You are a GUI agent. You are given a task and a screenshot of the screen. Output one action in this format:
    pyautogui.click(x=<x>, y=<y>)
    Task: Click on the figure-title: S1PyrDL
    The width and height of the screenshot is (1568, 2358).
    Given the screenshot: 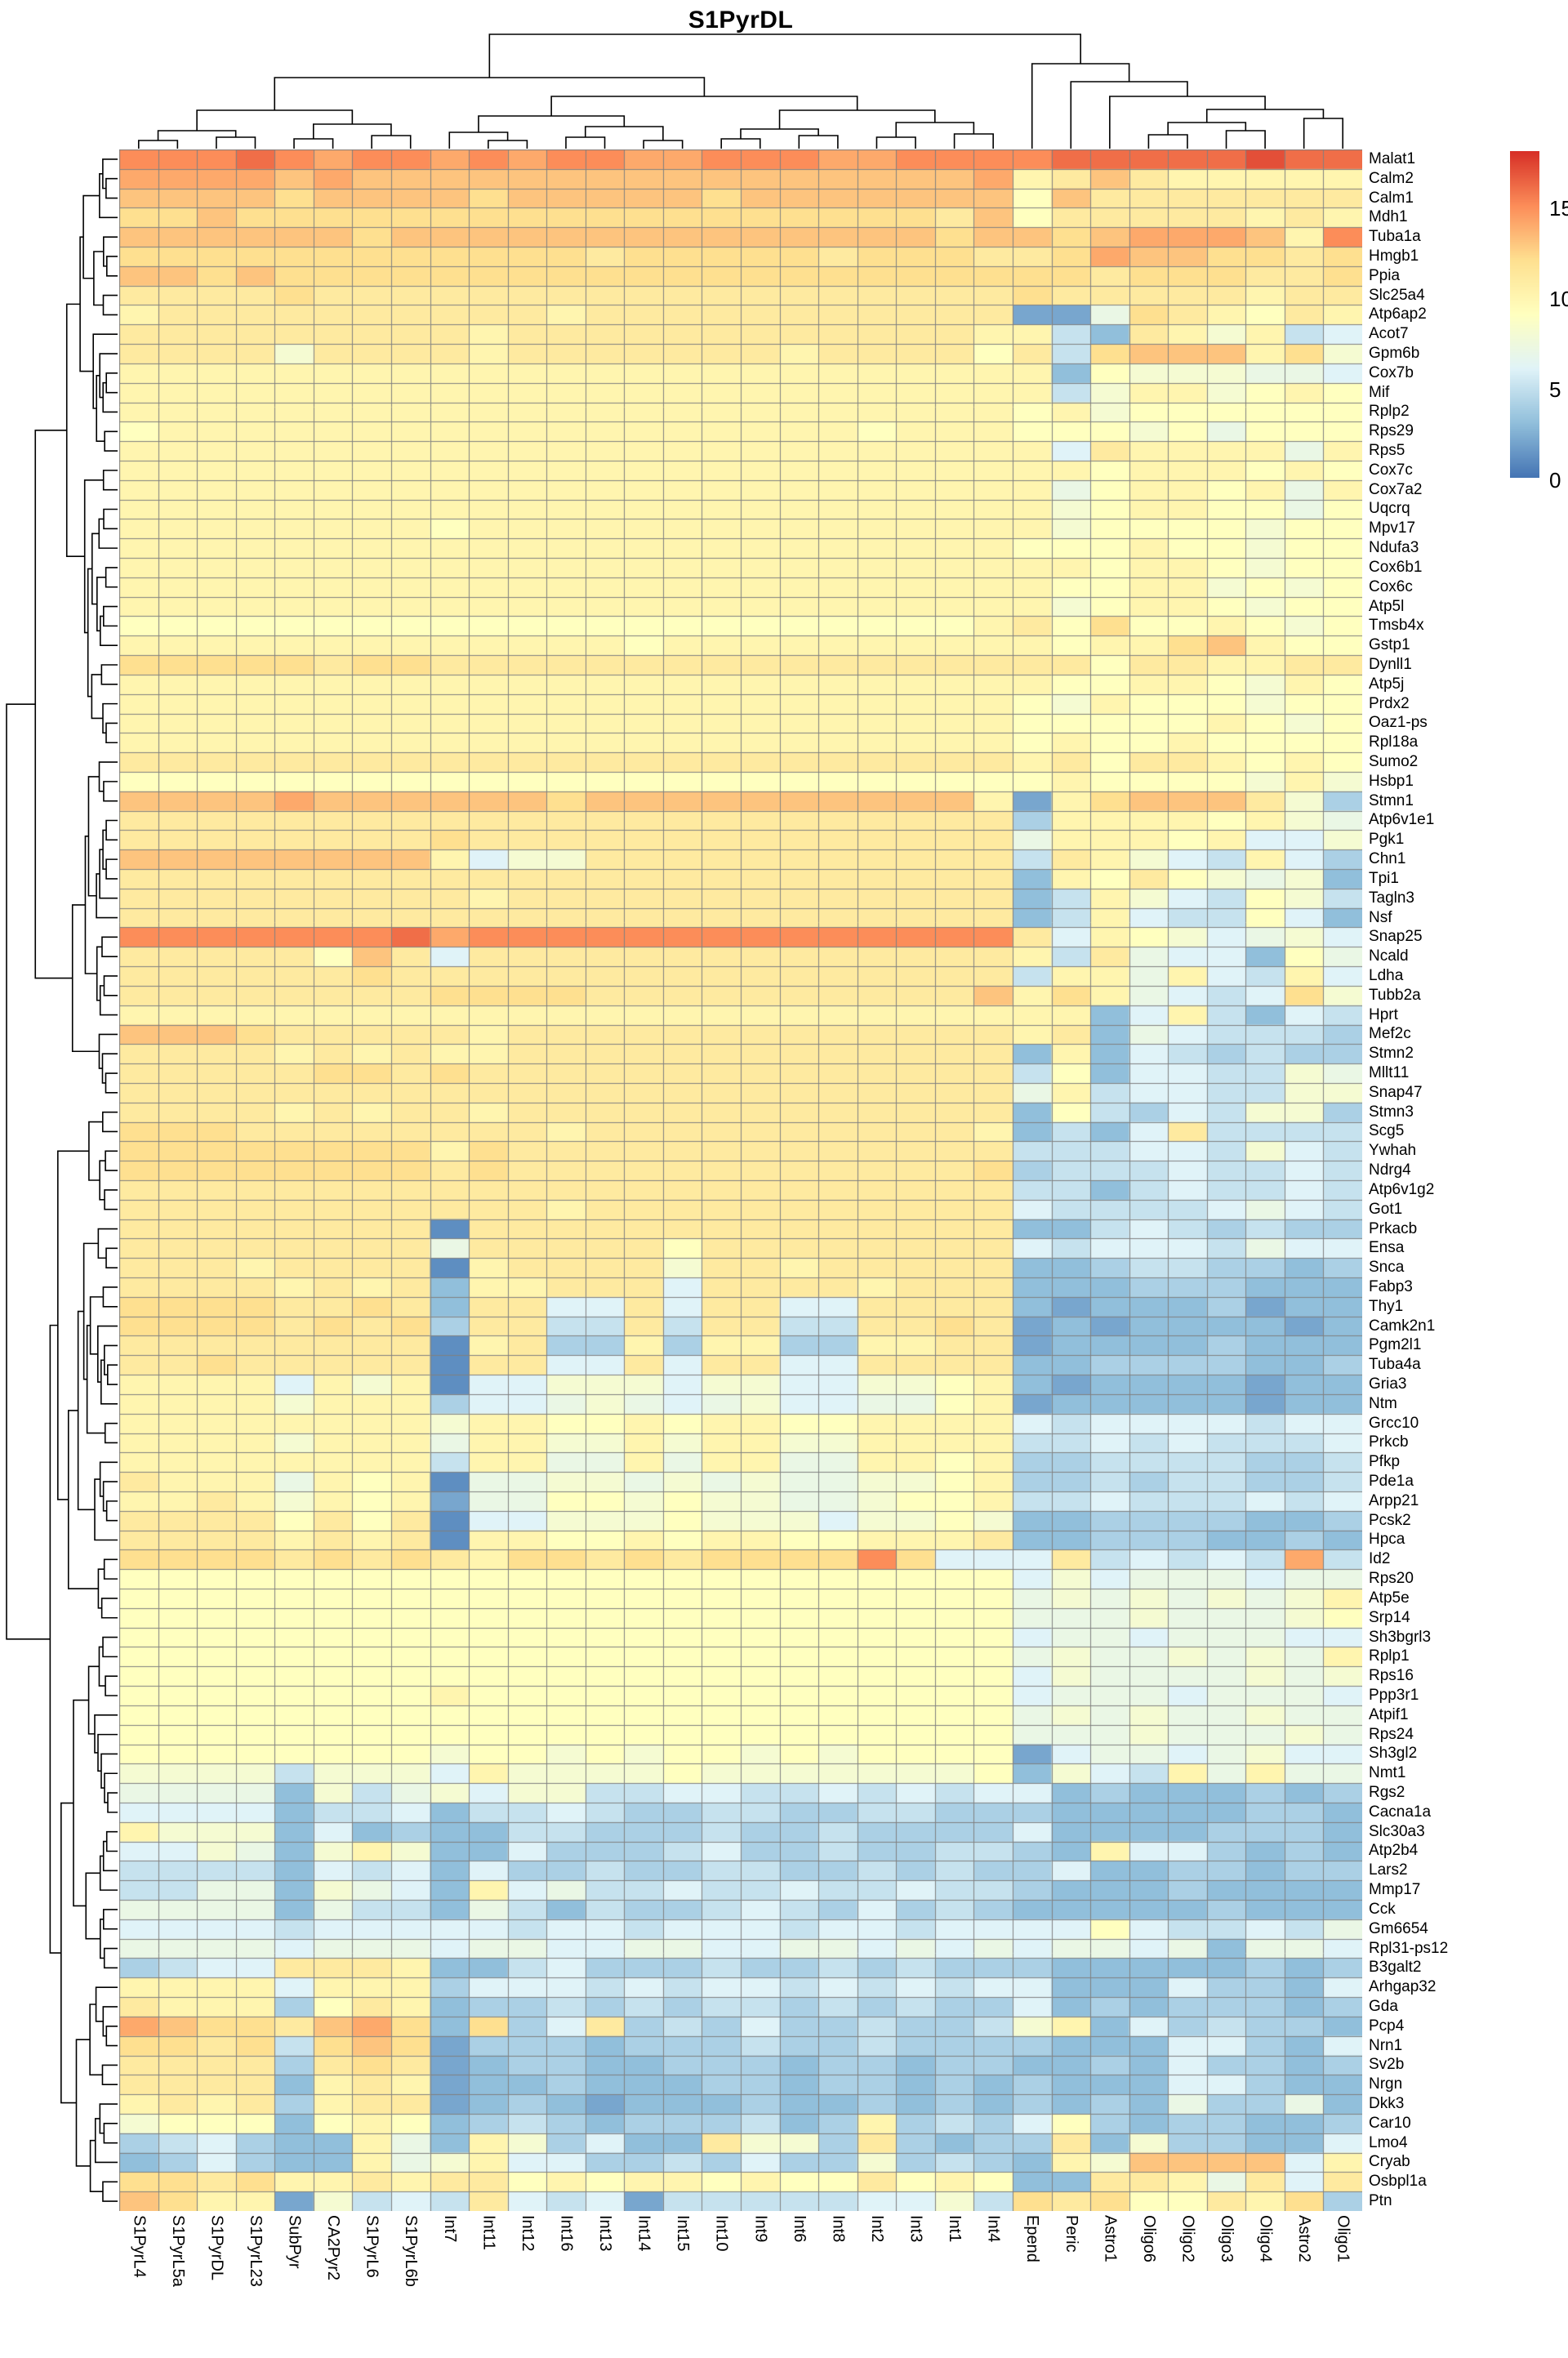 What is the action you would take?
    pyautogui.click(x=741, y=20)
    